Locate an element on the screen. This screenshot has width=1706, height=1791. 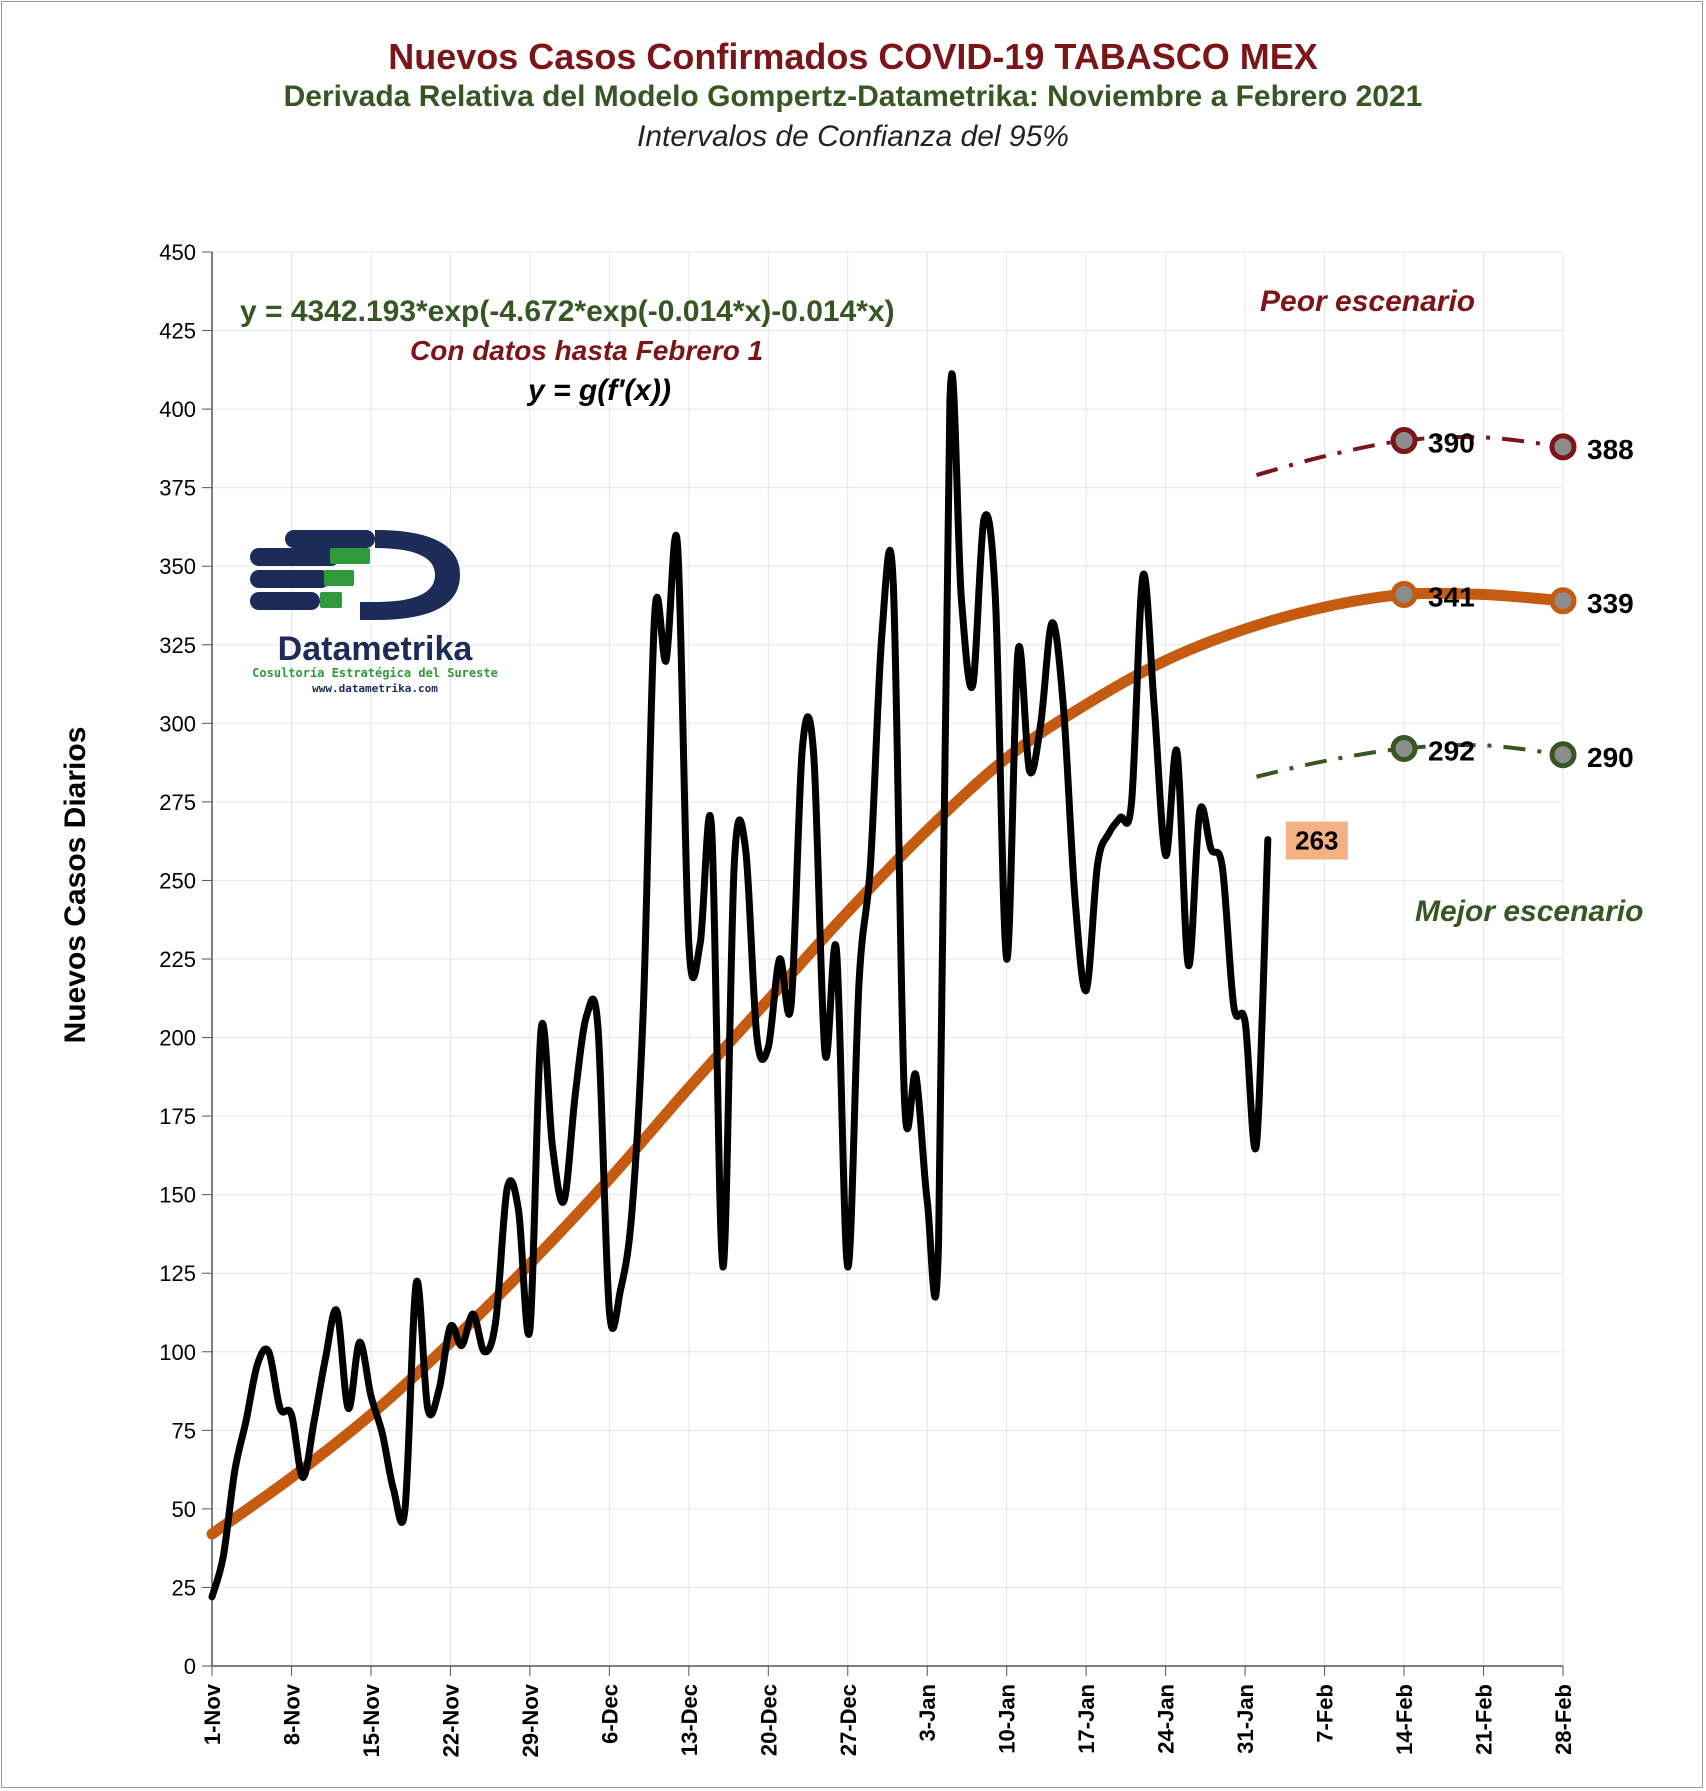
x-tick-label: 13-Dec is located at coordinates (689, 1720).